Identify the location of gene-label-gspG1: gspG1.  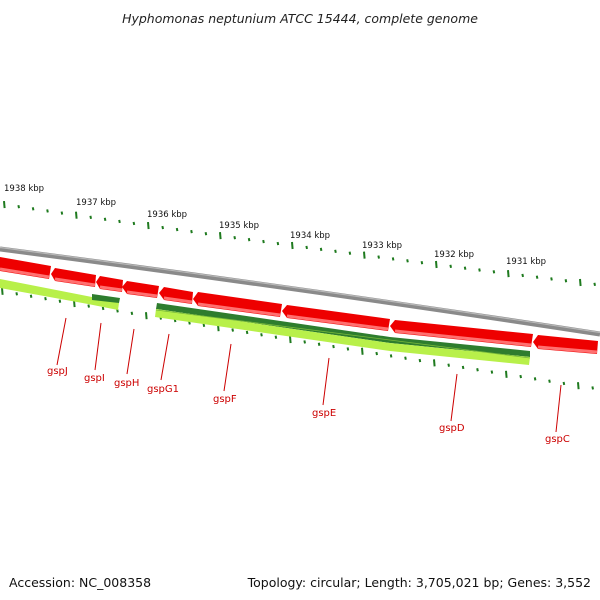
(163, 389).